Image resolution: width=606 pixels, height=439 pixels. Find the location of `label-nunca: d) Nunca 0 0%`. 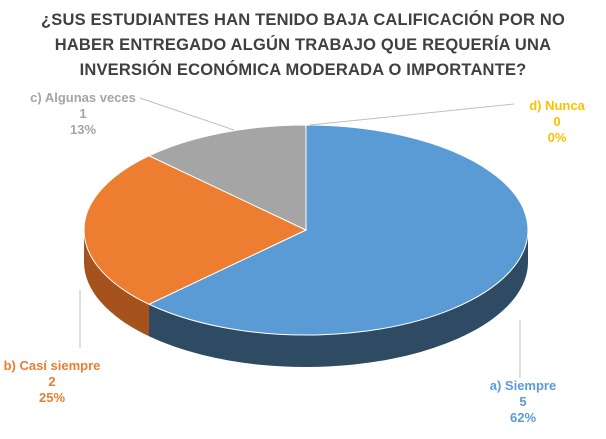

label-nunca: d) Nunca 0 0% is located at coordinates (557, 122).